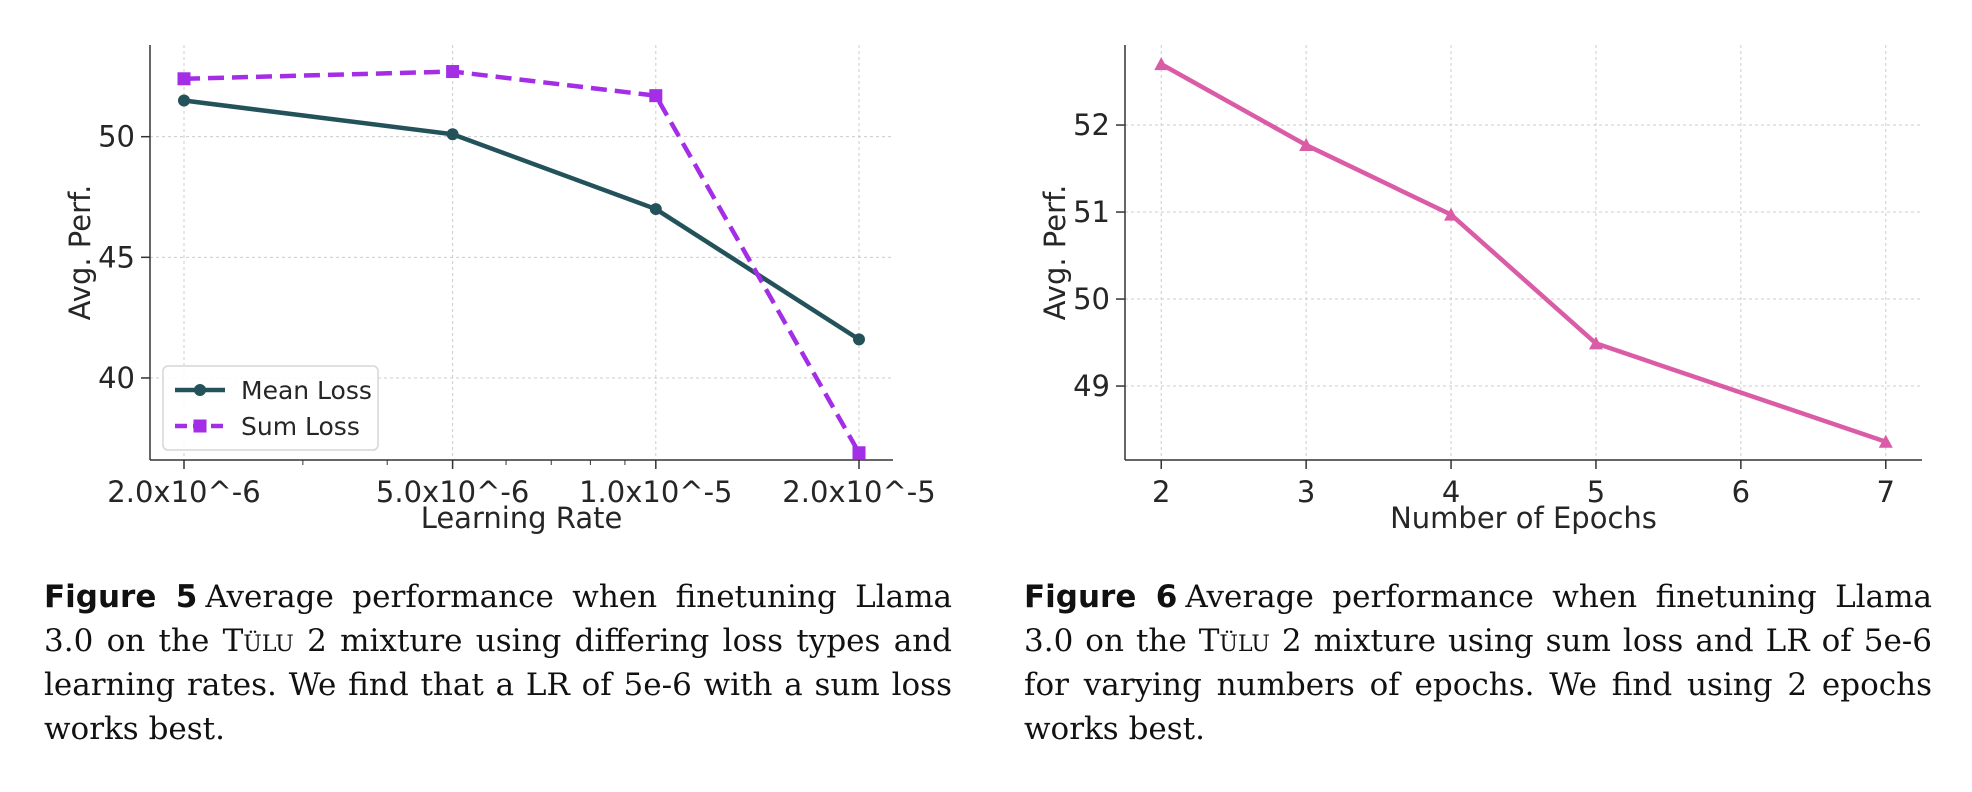 Image resolution: width=1972 pixels, height=792 pixels. Describe the element at coordinates (116, 257) in the screenshot. I see `y-tick-label: 45` at that location.